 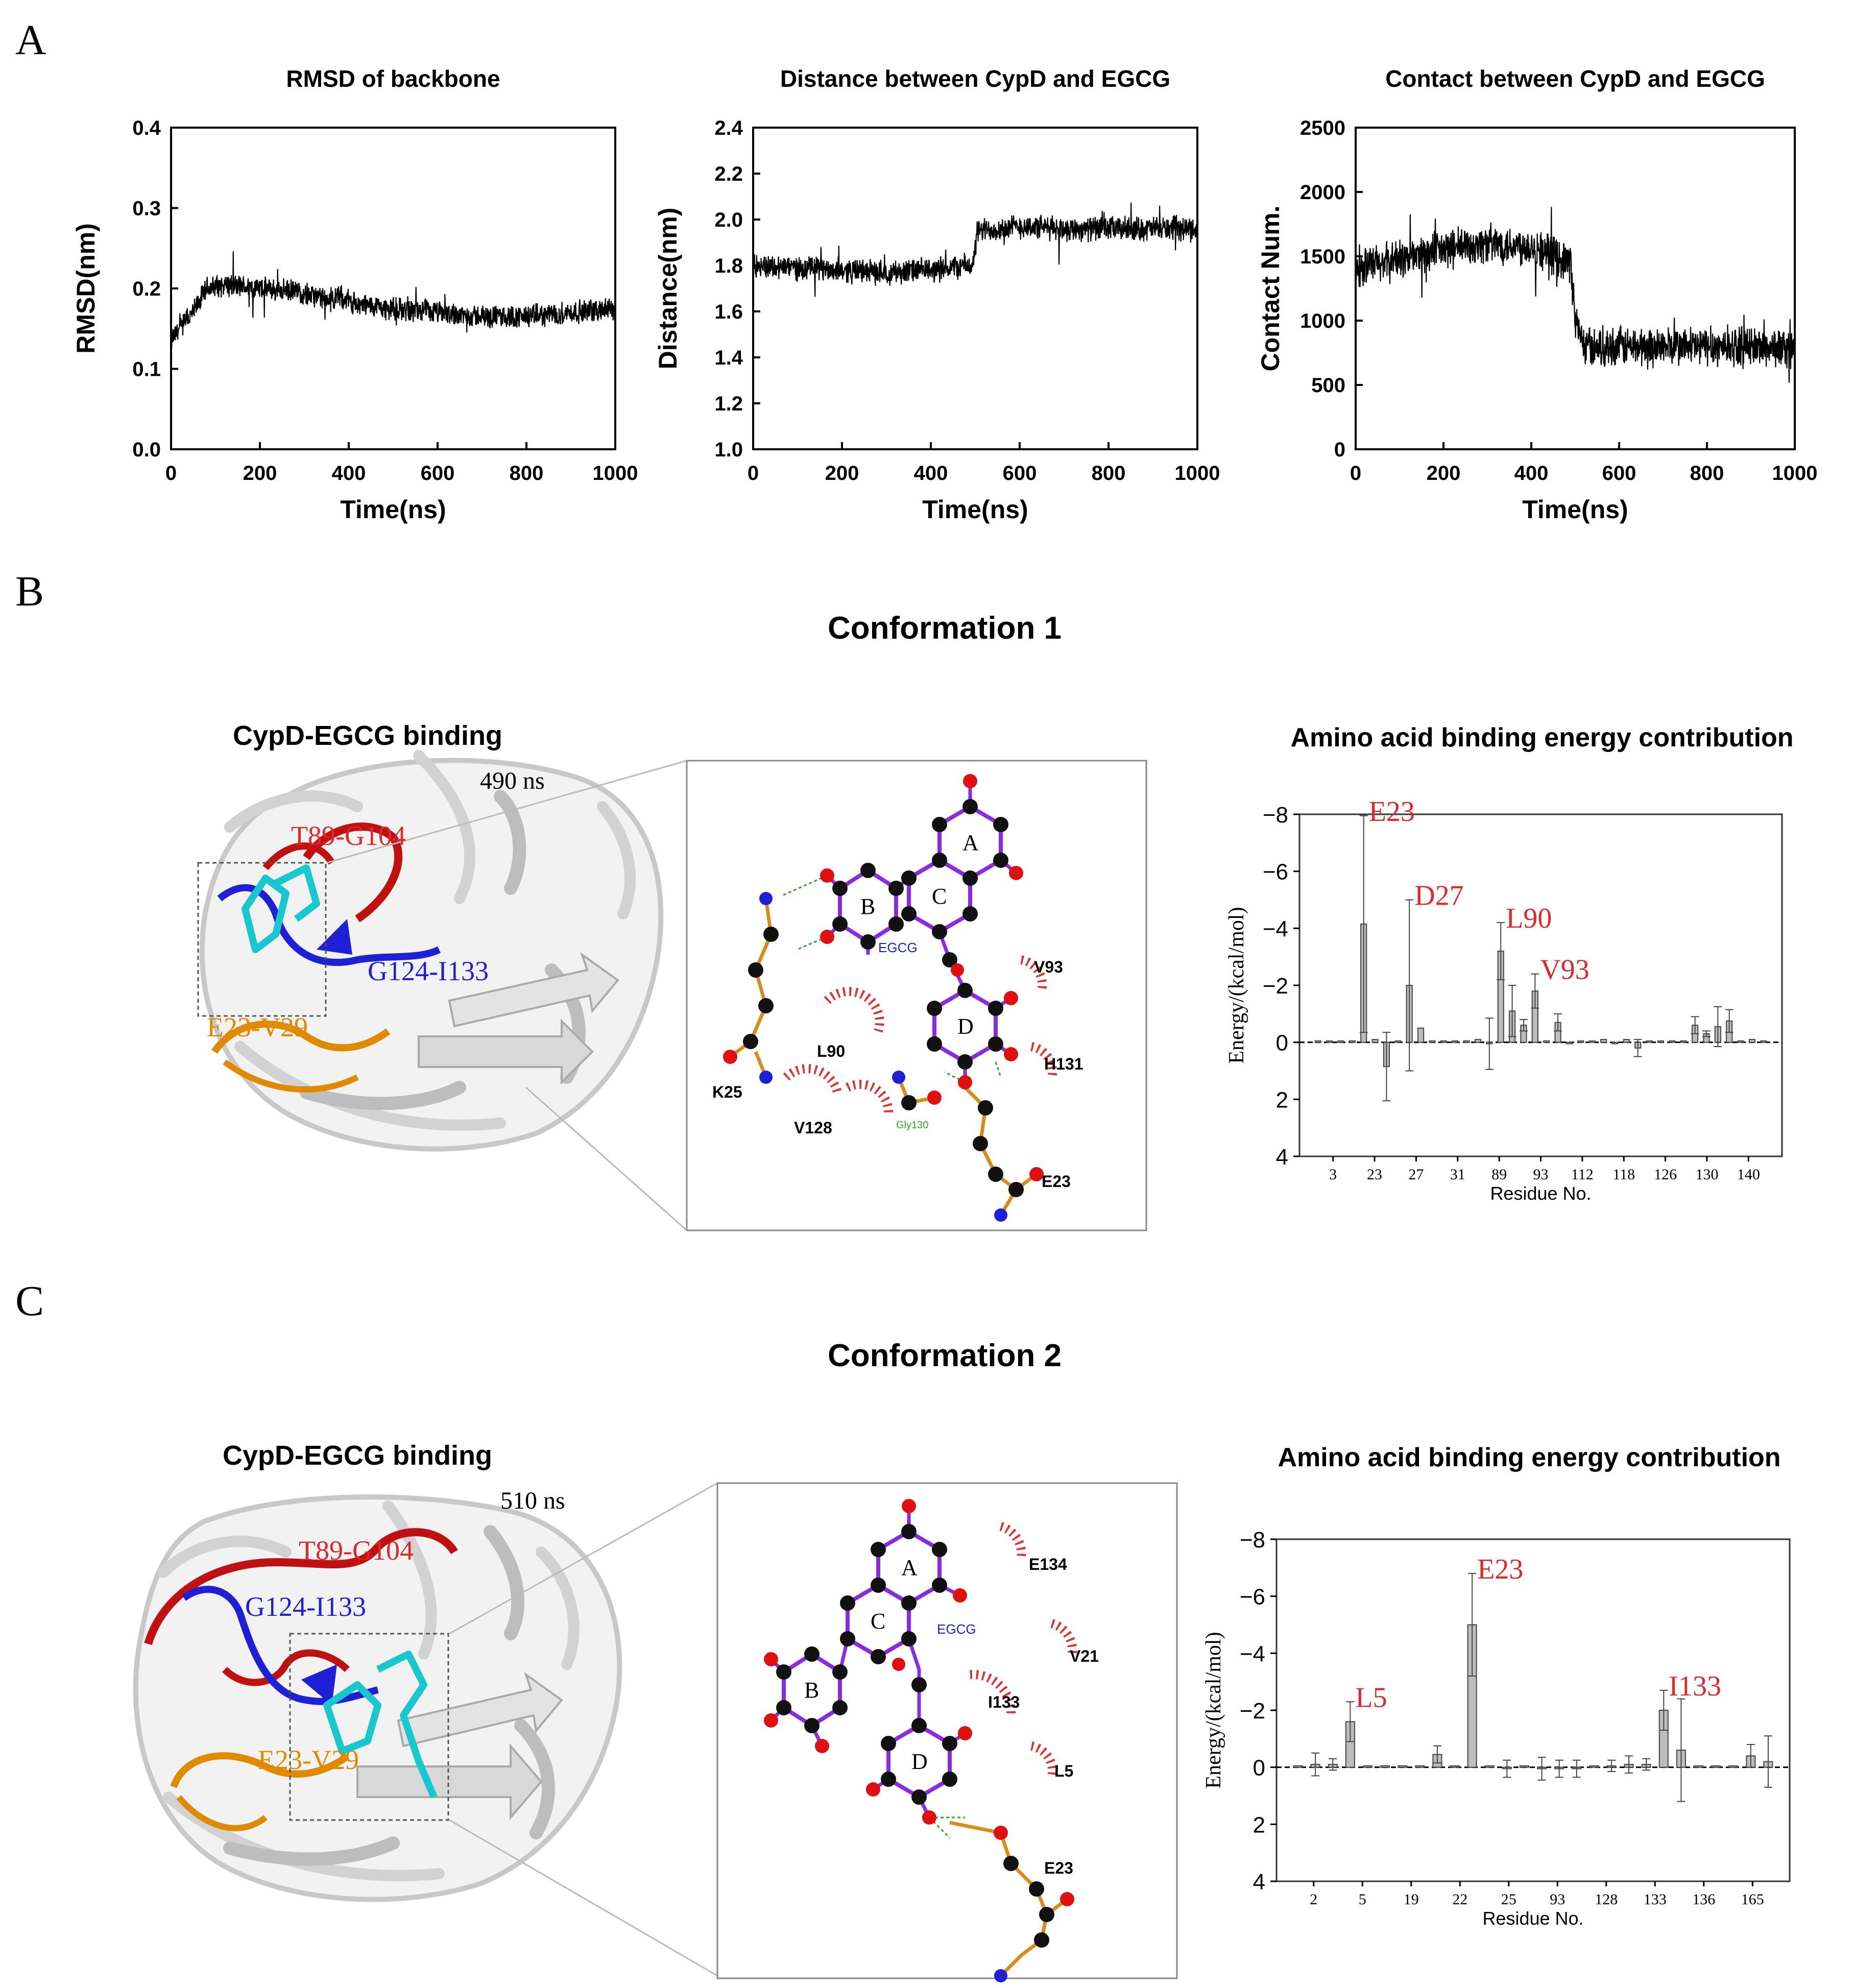 I want to click on contact-xtick-label: 200, so click(x=1444, y=473).